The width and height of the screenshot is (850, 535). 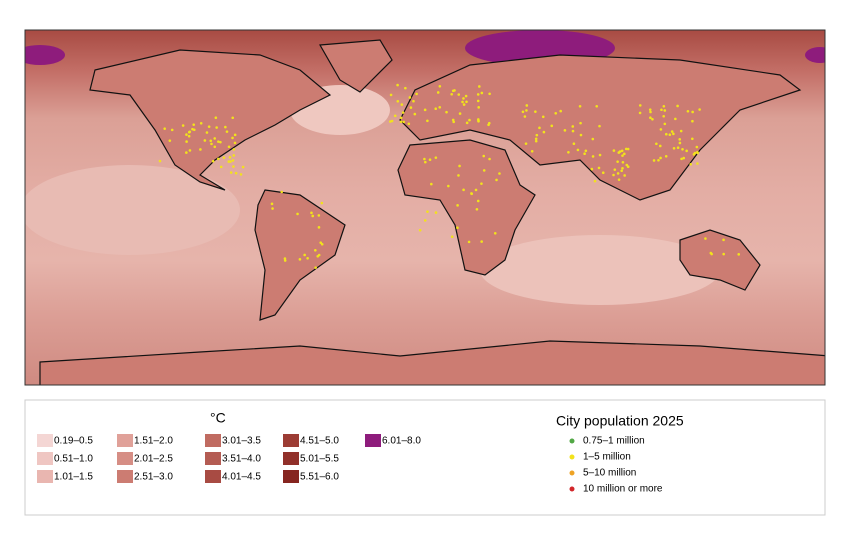 I want to click on temperature-label: 0.19–0.5, so click(x=73, y=441).